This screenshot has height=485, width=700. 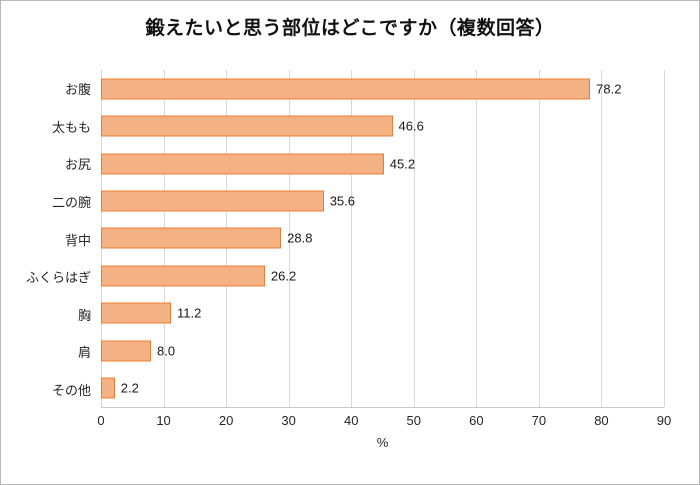 I want to click on category-label: ふくらはぎ, so click(x=58, y=278).